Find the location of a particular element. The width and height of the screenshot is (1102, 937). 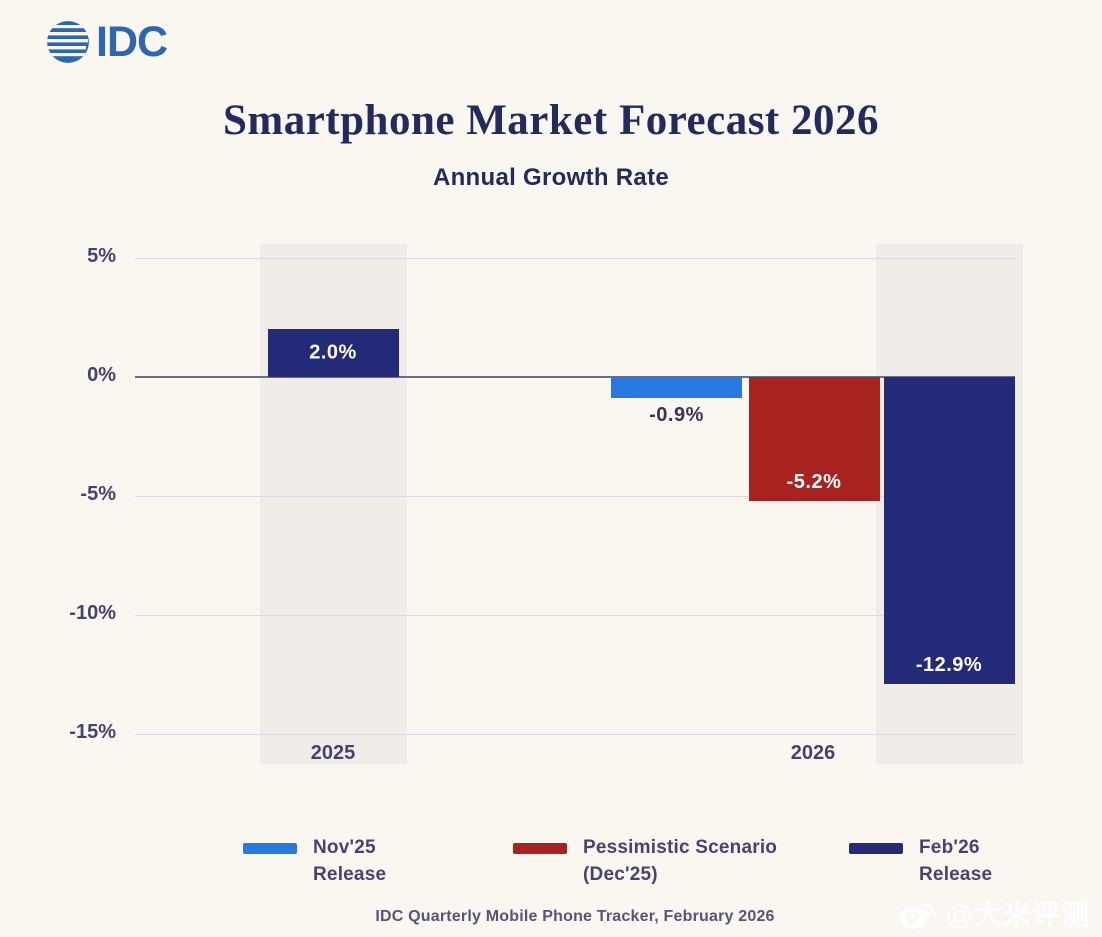

watermark: @大米评测 is located at coordinates (994, 913).